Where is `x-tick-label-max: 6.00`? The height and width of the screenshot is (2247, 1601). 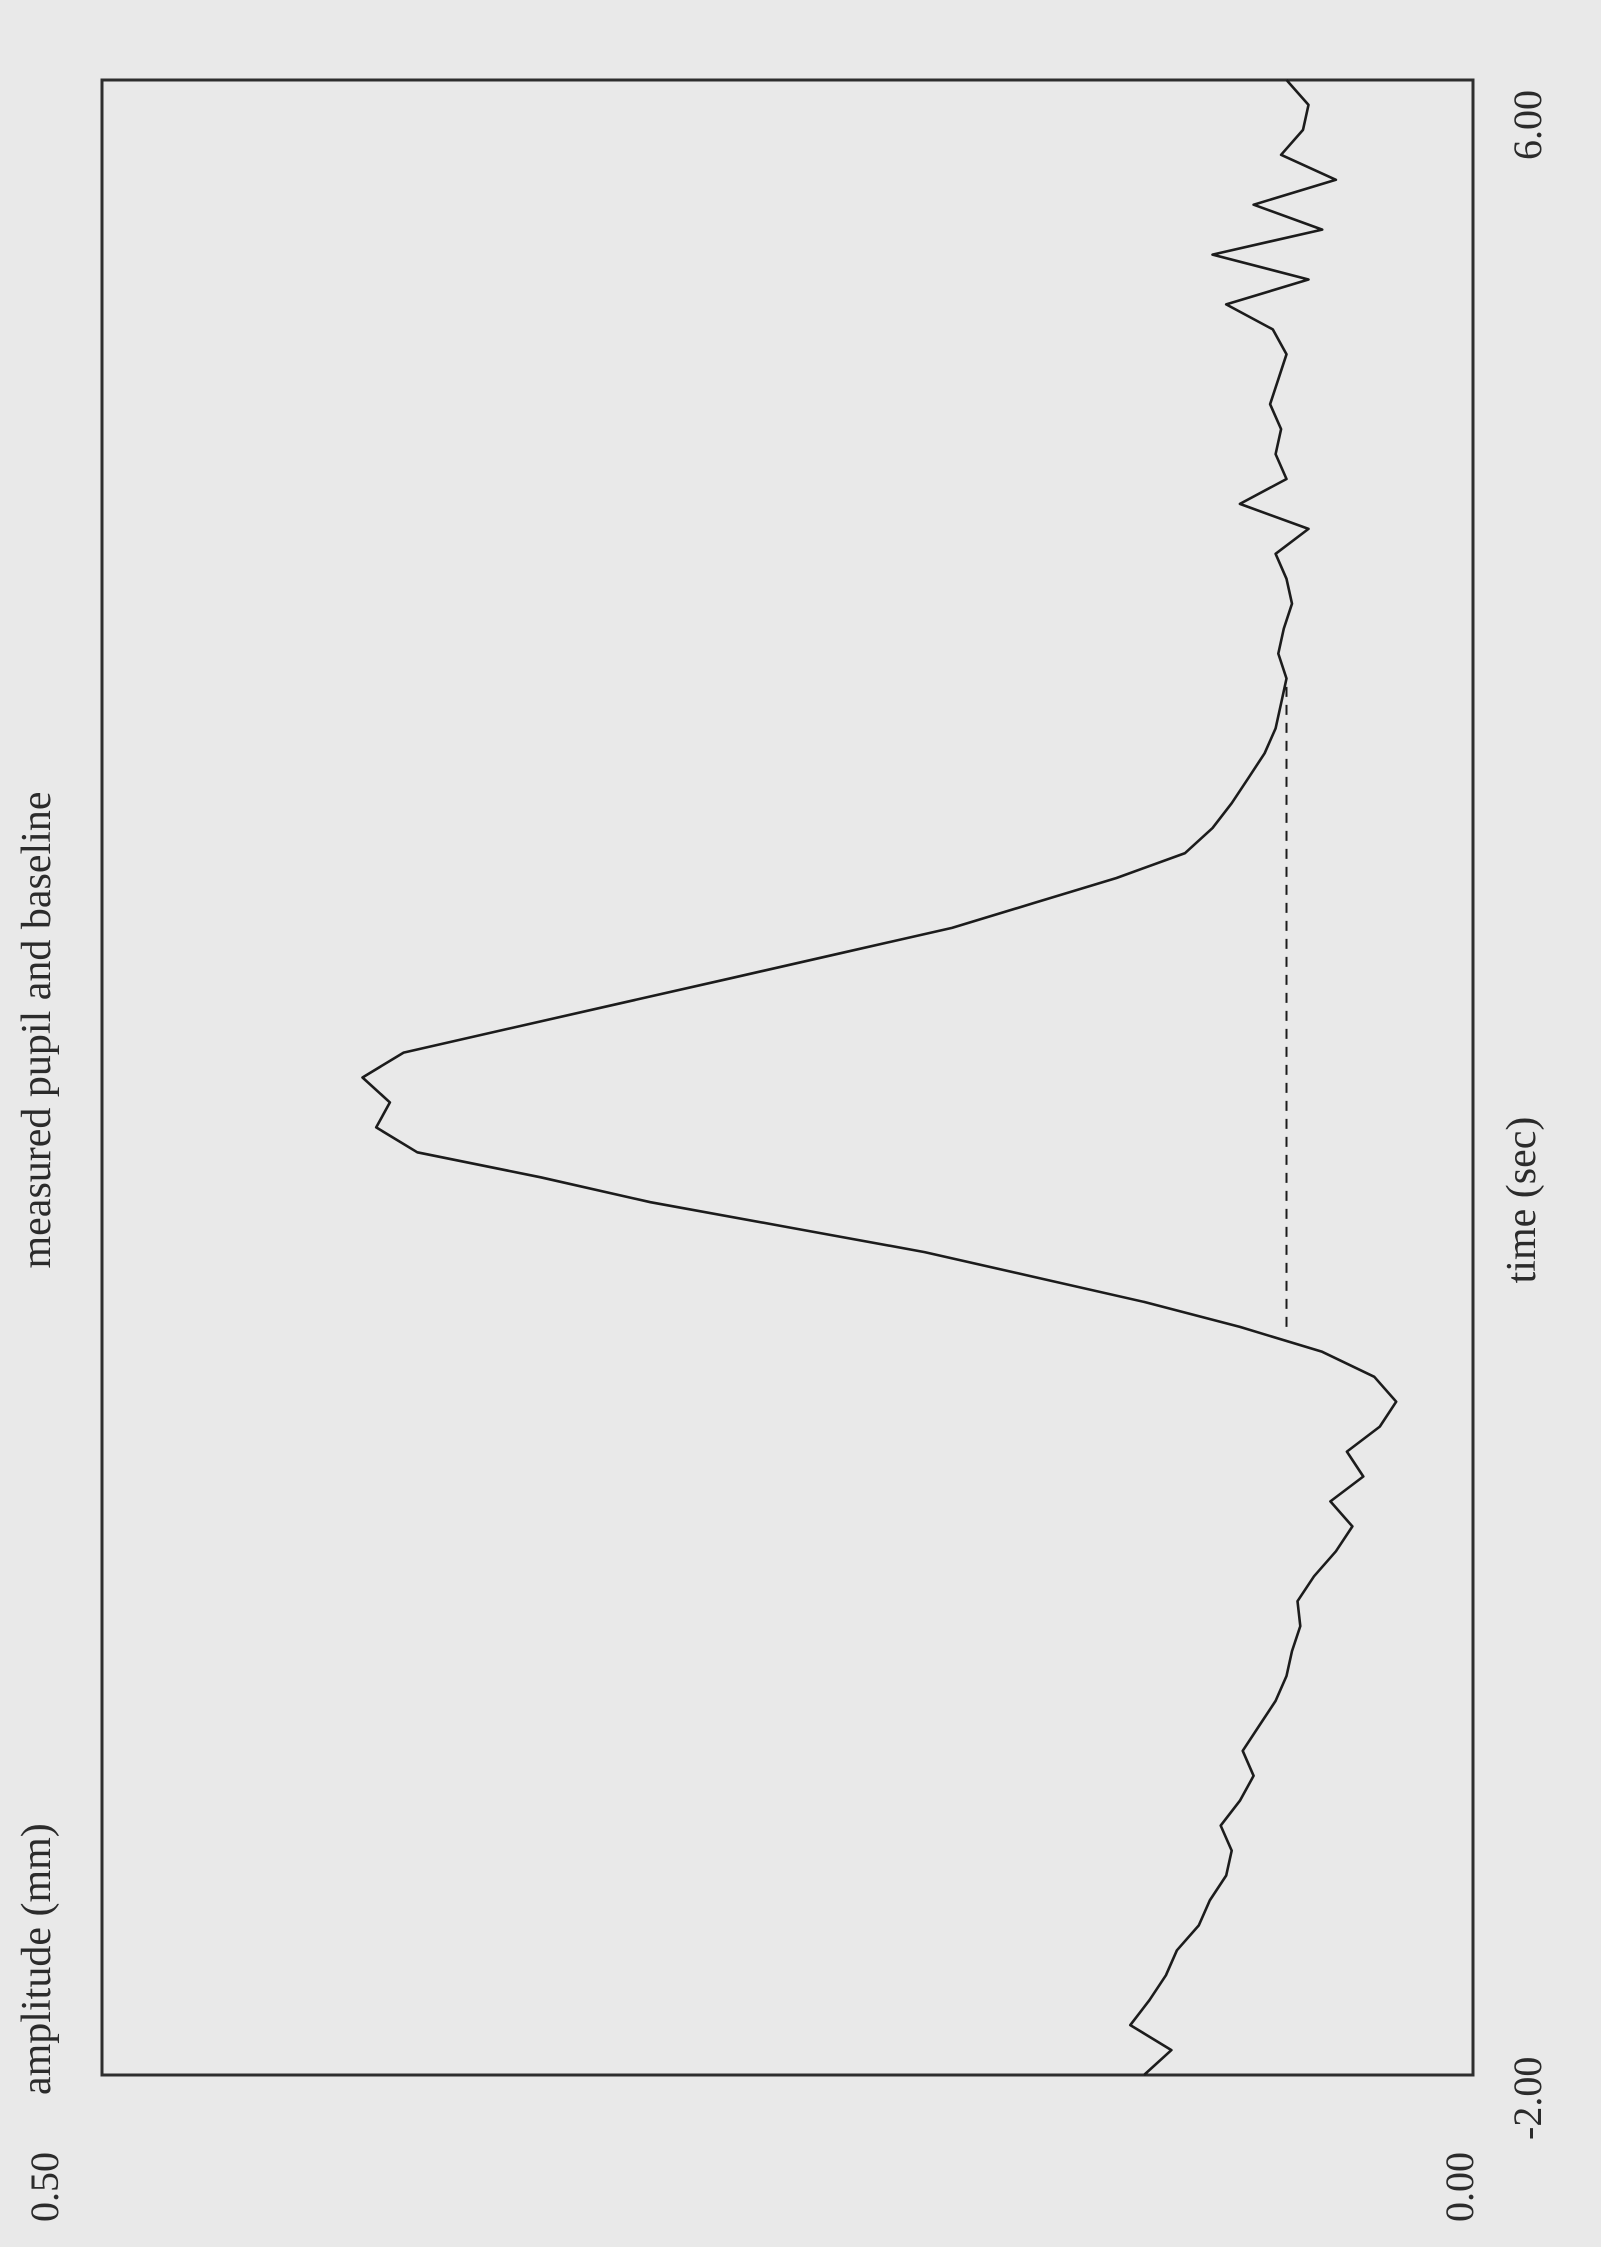 x-tick-label-max: 6.00 is located at coordinates (1527, 125).